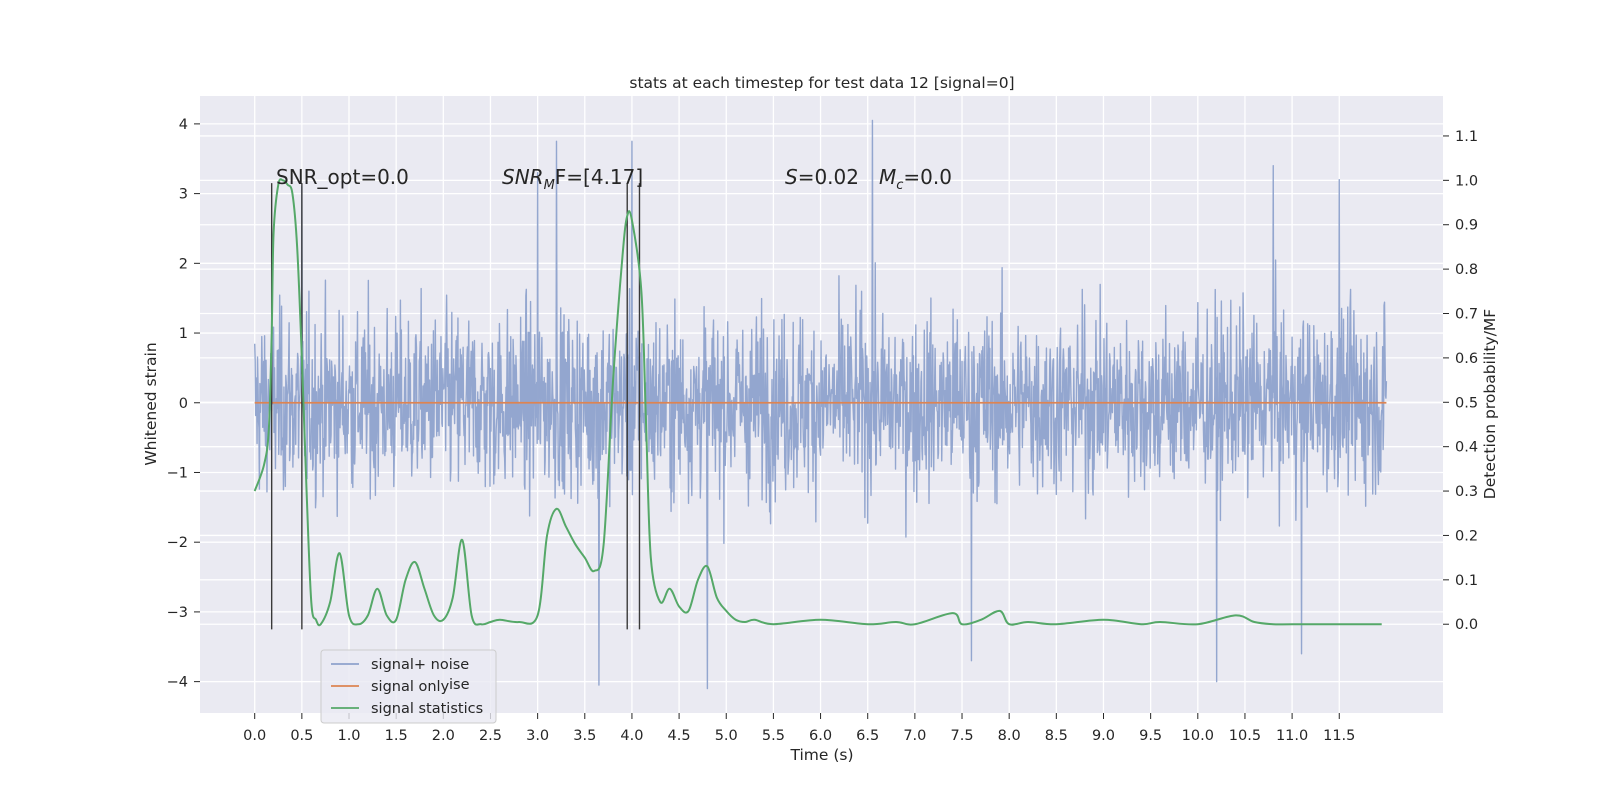 The width and height of the screenshot is (1600, 800). Describe the element at coordinates (1466, 492) in the screenshot. I see `y2-tick-label-8: 0.3` at that location.